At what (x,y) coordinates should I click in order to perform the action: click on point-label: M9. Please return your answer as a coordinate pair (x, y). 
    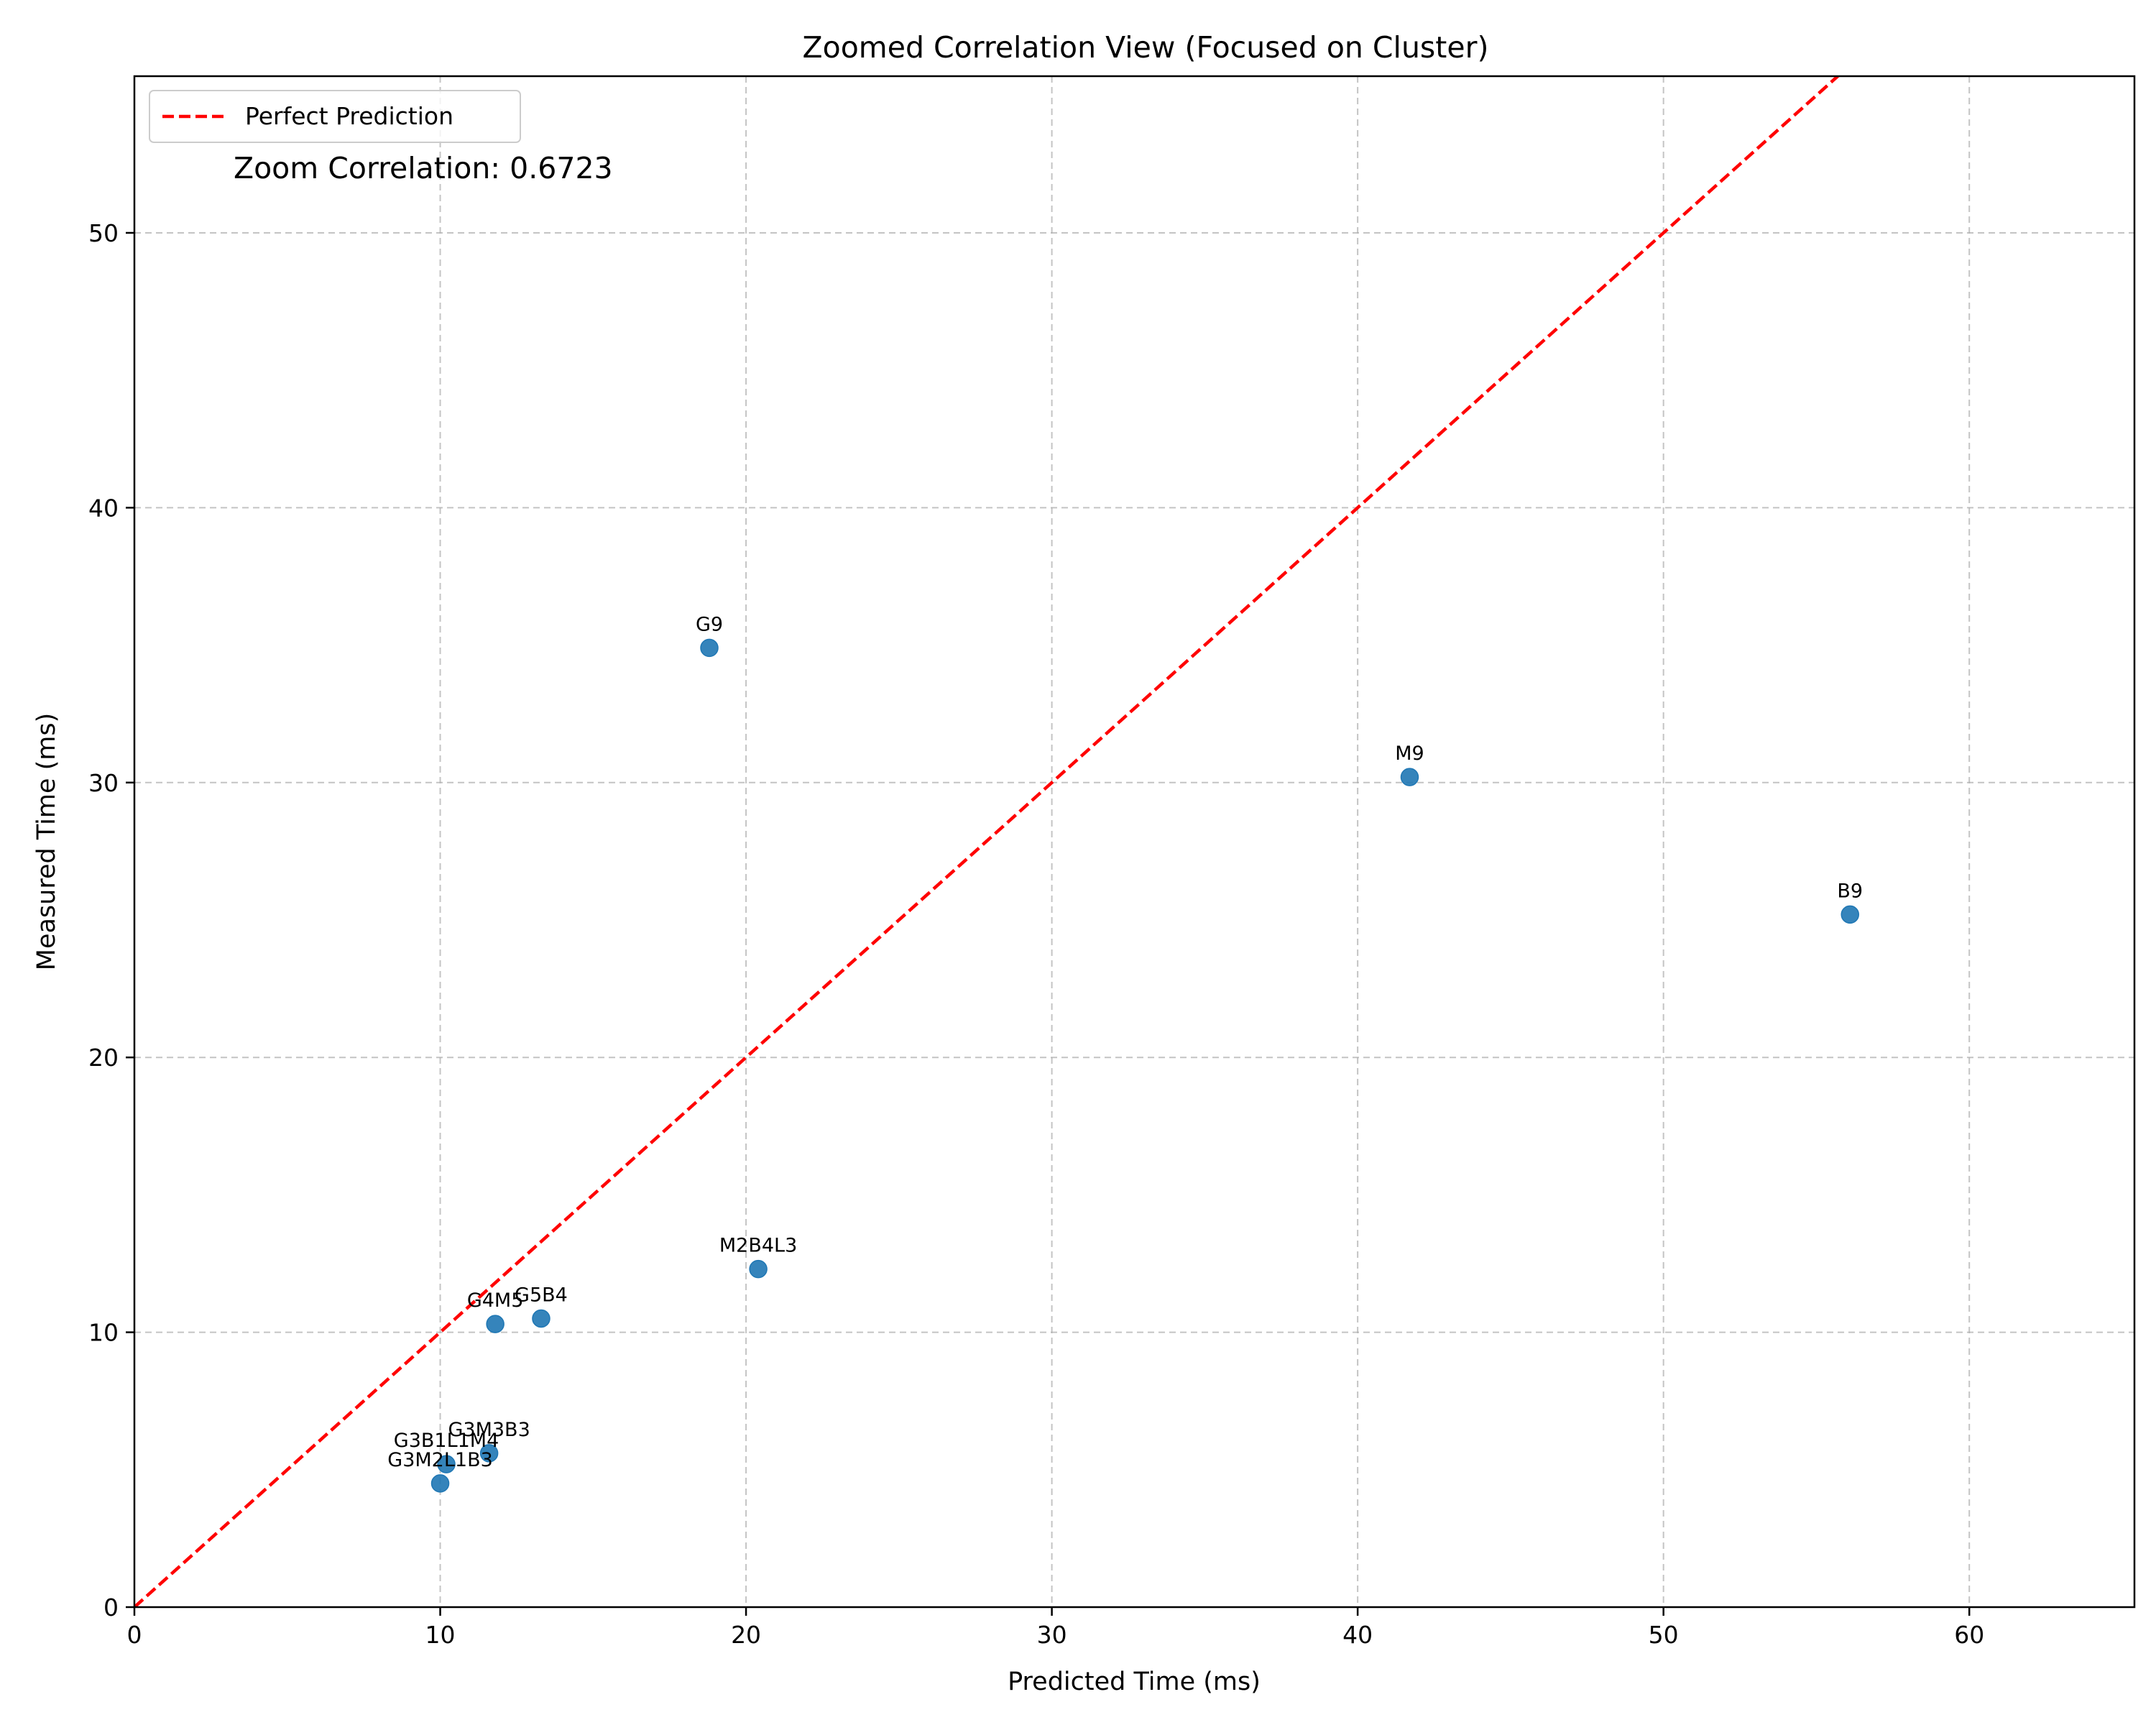
    Looking at the image, I should click on (1409, 753).